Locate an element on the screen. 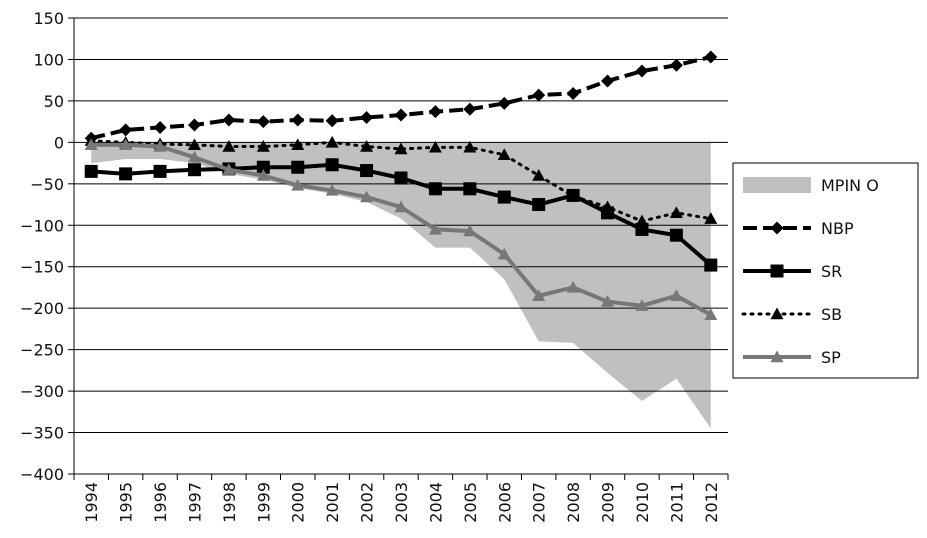 The image size is (927, 538). x-tick-label: 1998 is located at coordinates (229, 502).